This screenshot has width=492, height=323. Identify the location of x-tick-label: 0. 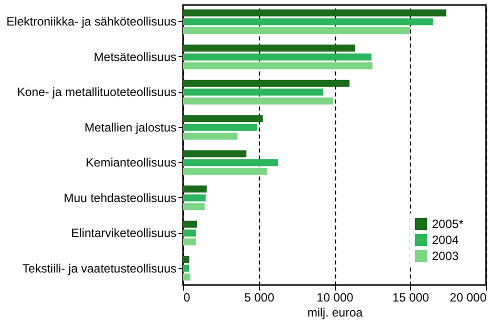
(187, 297).